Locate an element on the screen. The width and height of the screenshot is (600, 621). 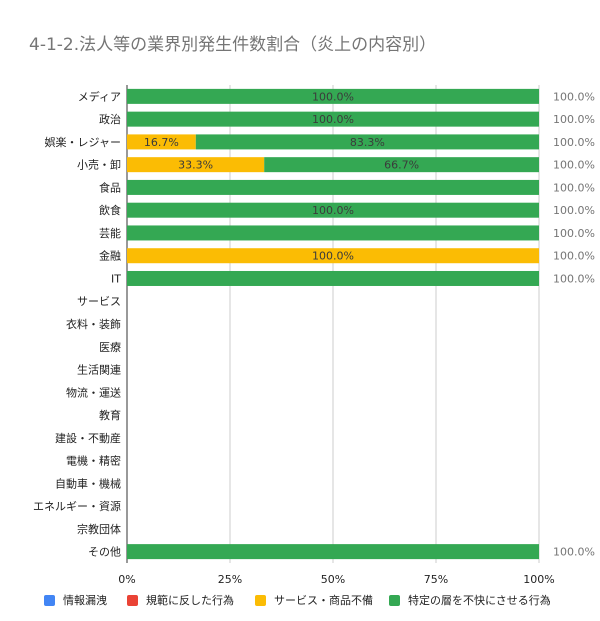
legend-item-service-defect: サービス・商品不備 is located at coordinates (314, 600).